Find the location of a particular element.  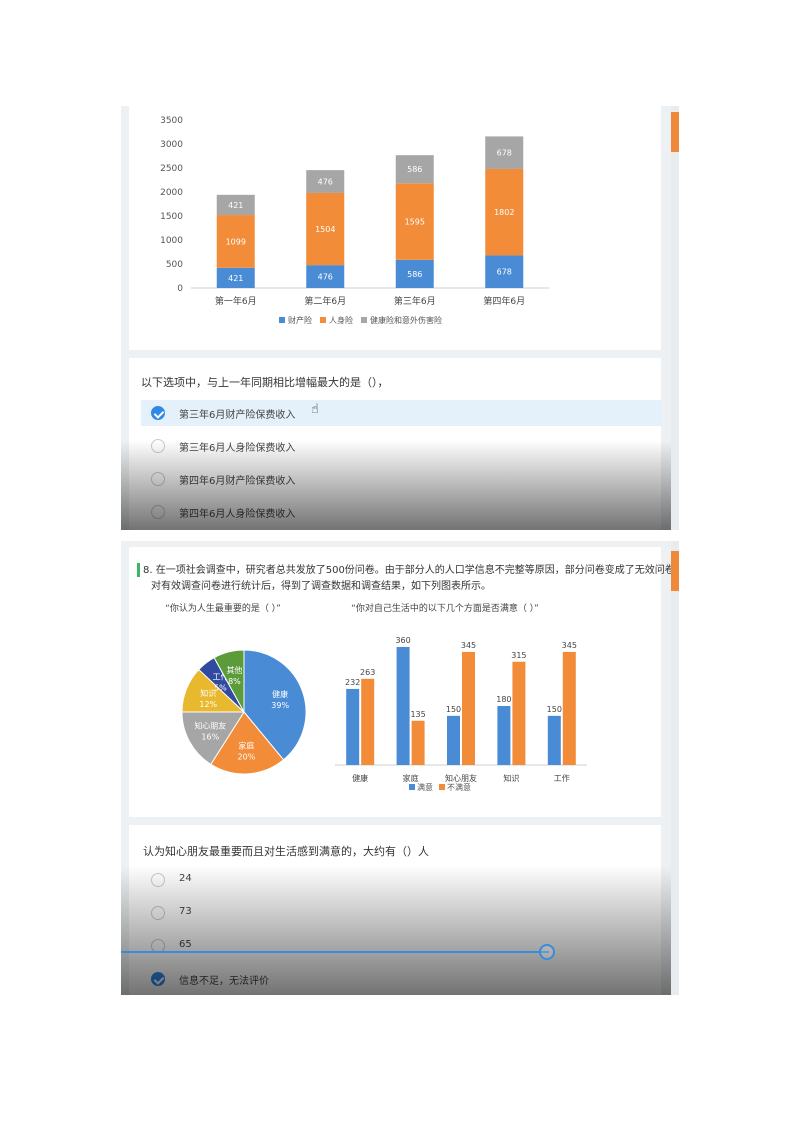

slice-label: 家庭 is located at coordinates (246, 745).